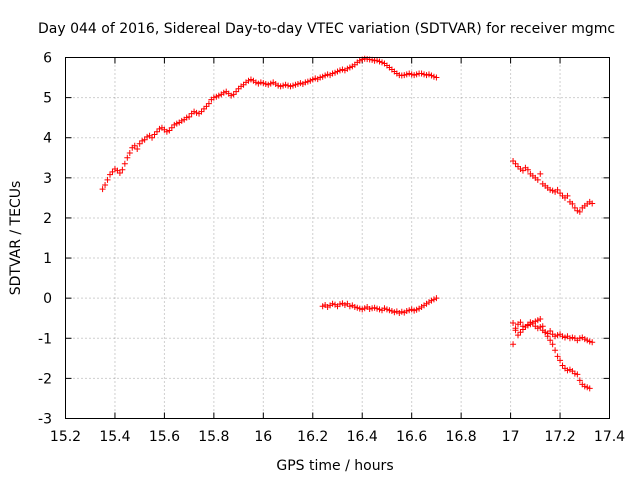 The height and width of the screenshot is (480, 640). Describe the element at coordinates (114, 437) in the screenshot. I see `x-tick-label: 15.4` at that location.